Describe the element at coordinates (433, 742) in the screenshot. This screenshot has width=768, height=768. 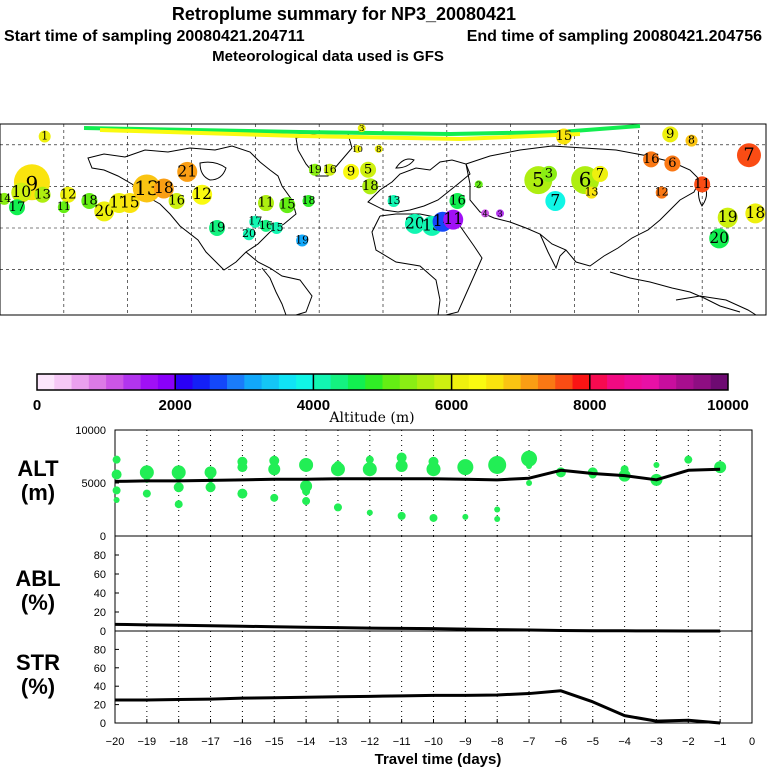
I see `x-tick-label: −10` at that location.